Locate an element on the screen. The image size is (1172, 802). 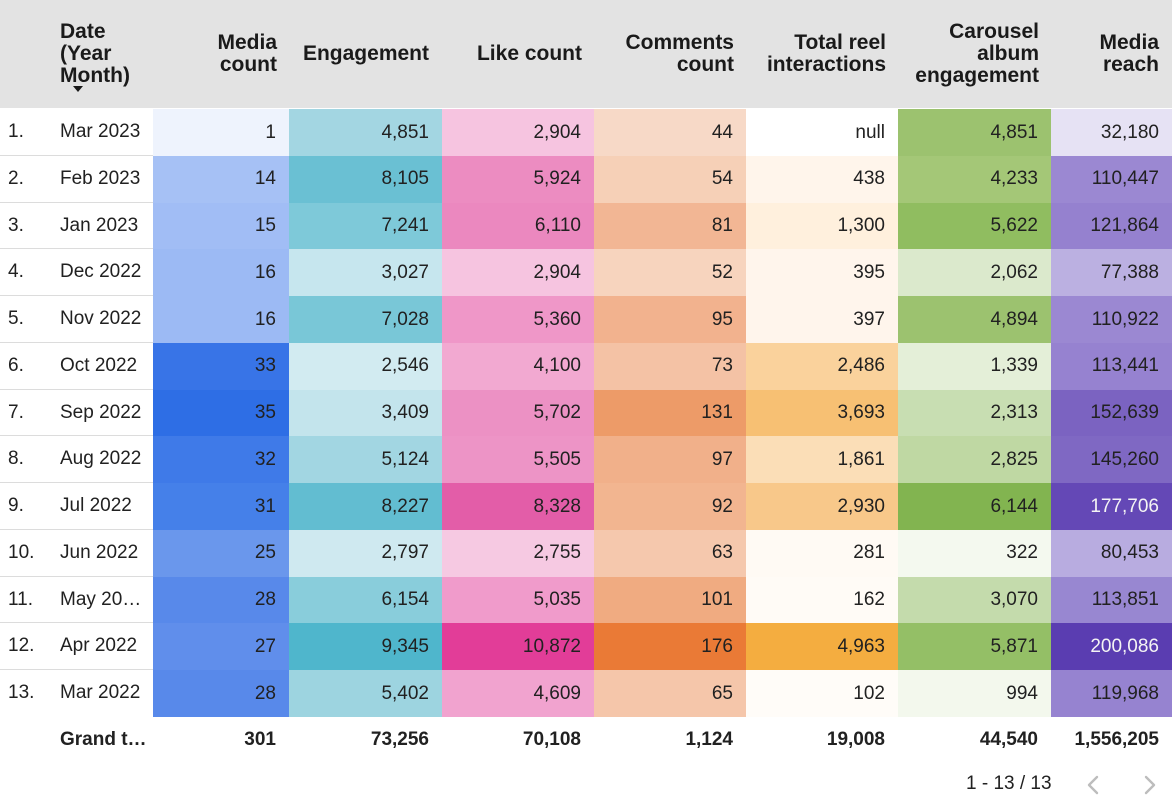
carousel-album-engagement-cell: 322 is located at coordinates (974, 553).